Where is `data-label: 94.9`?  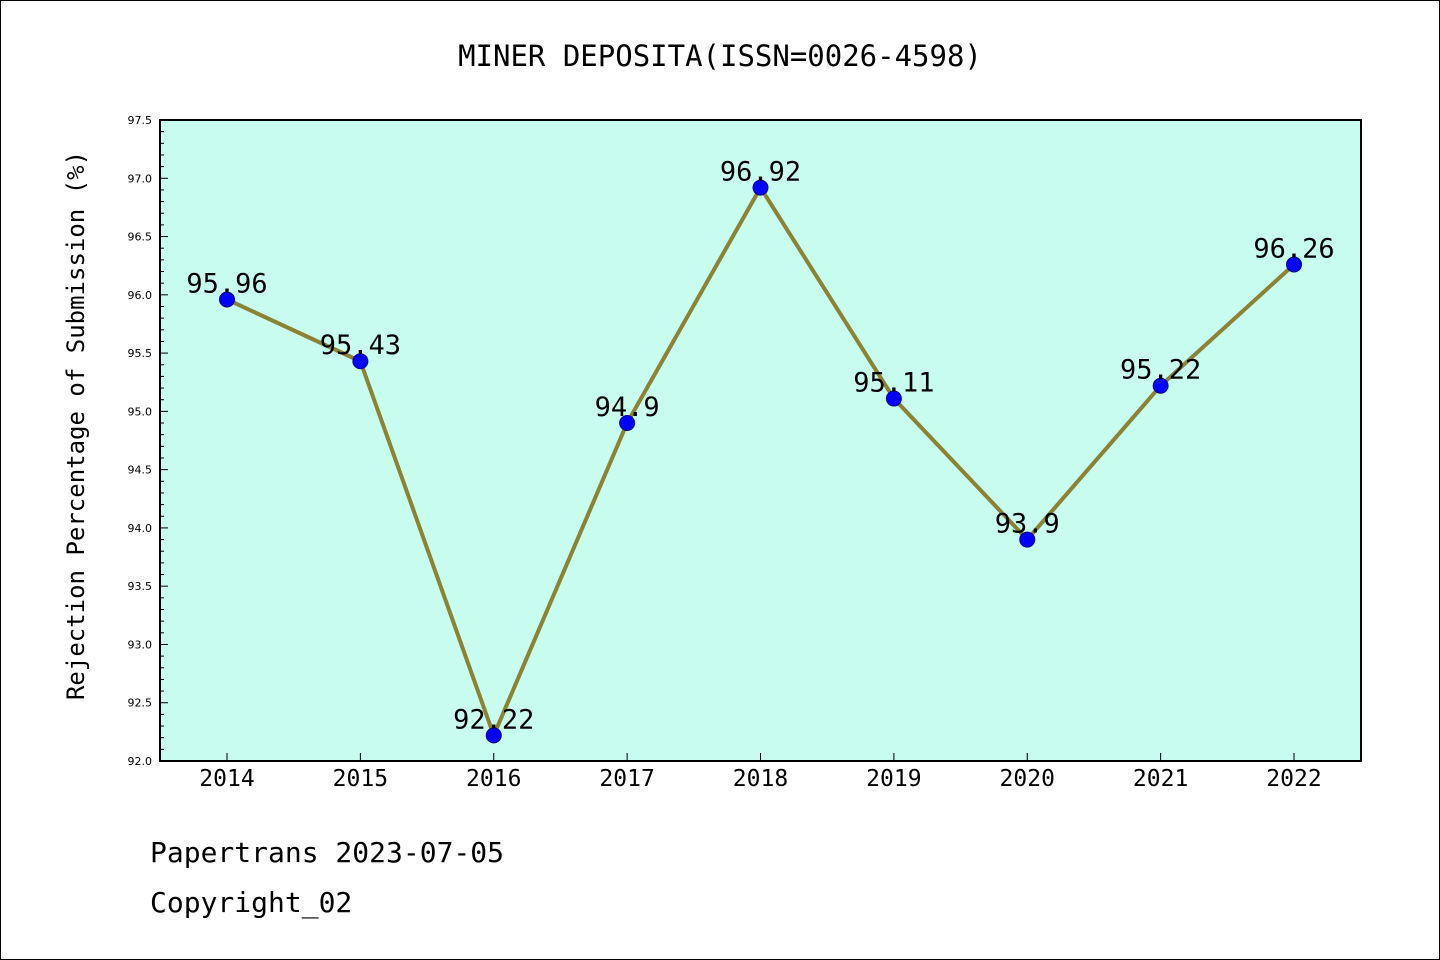
data-label: 94.9 is located at coordinates (627, 407).